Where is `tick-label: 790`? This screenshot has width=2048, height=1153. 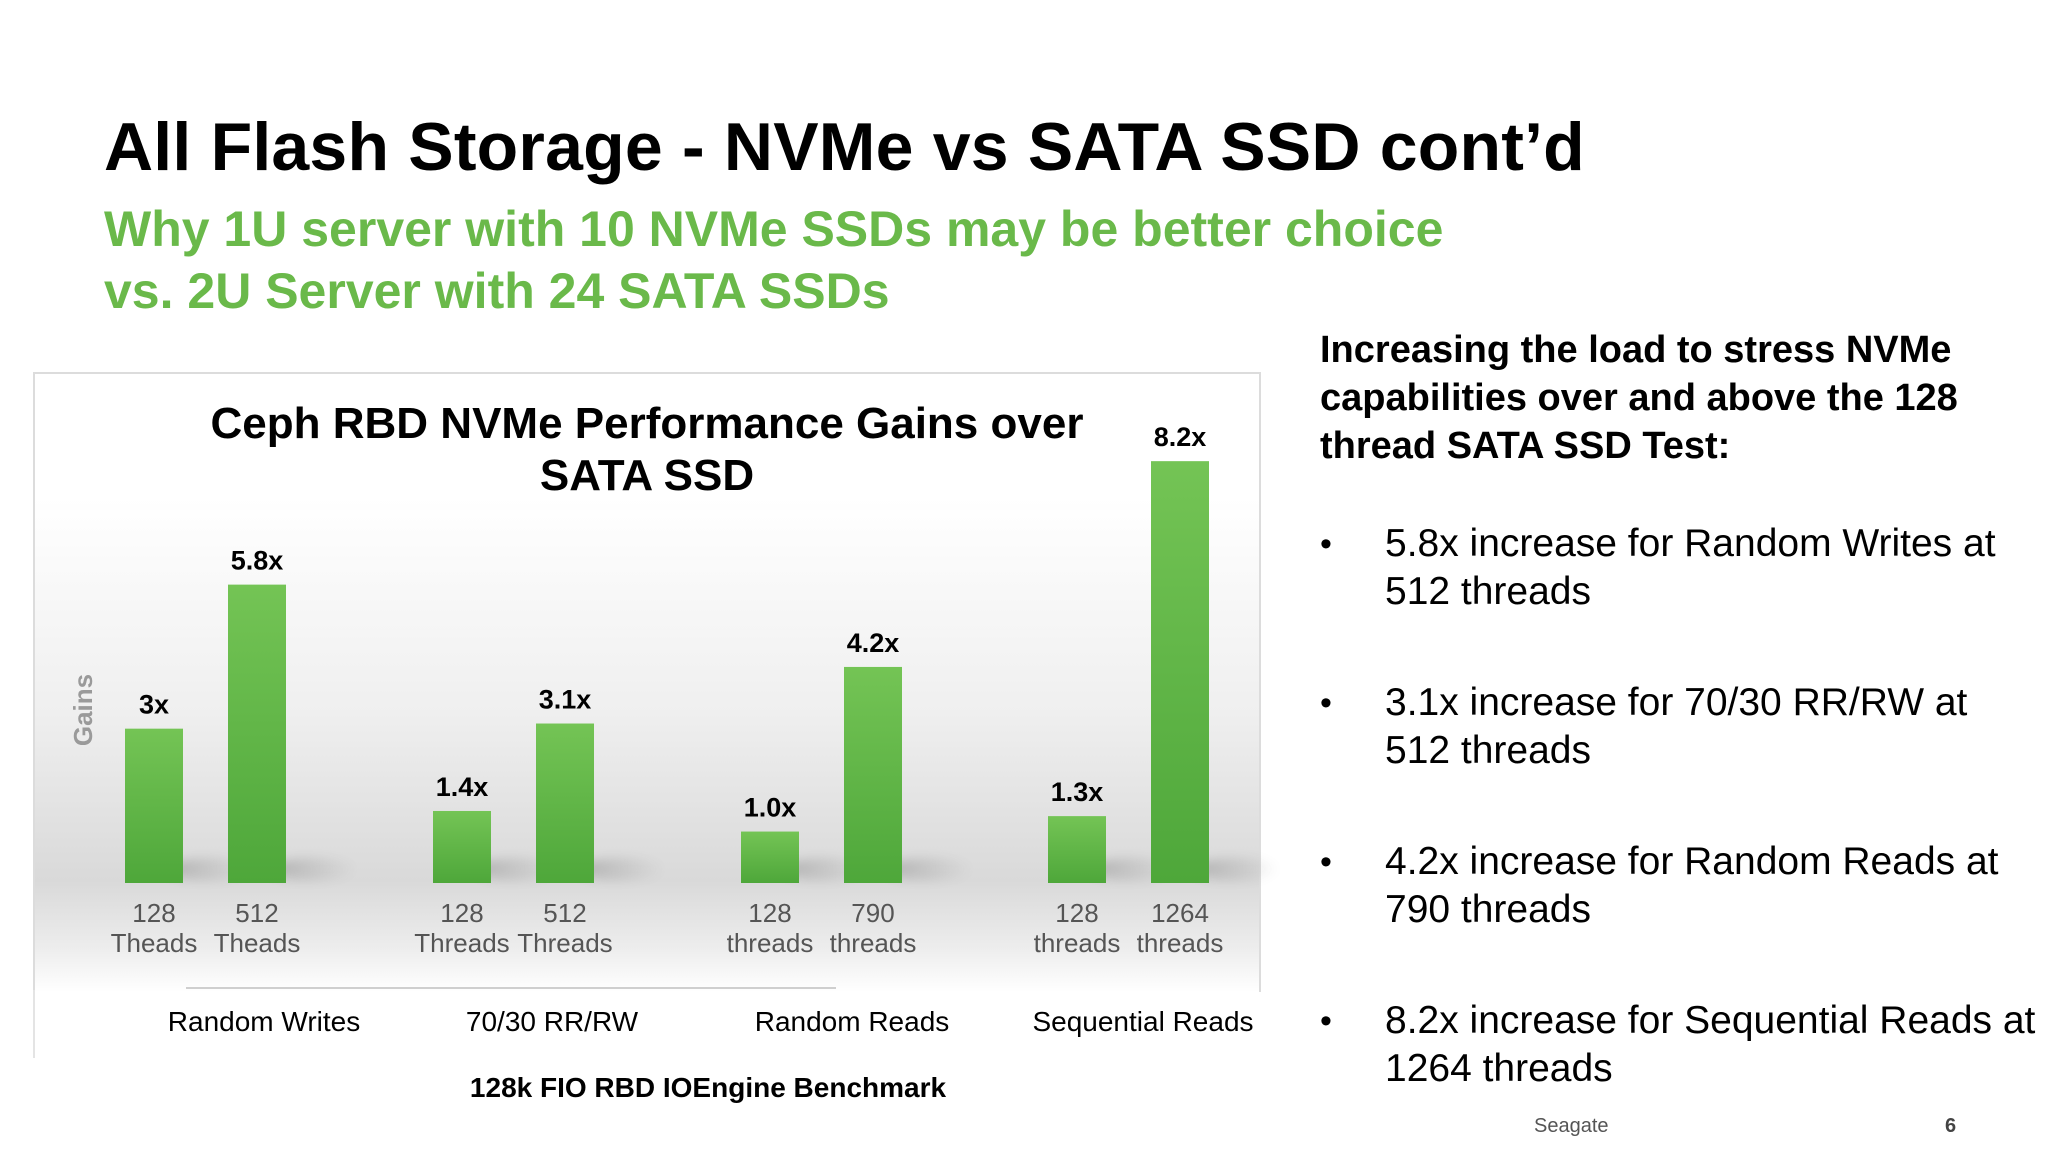
tick-label: 790 is located at coordinates (872, 913).